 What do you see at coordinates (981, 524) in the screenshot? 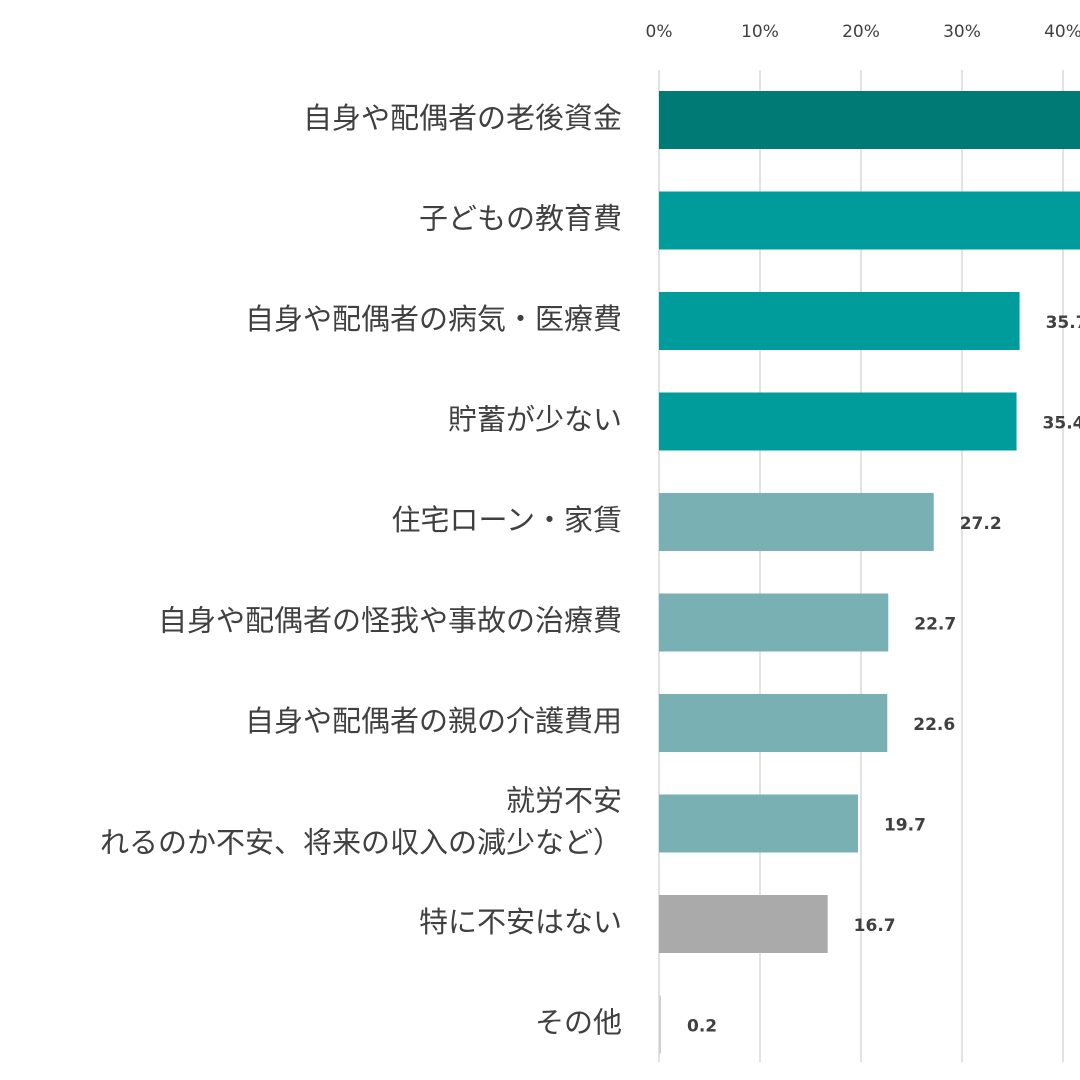
I see `value-label: 27.2` at bounding box center [981, 524].